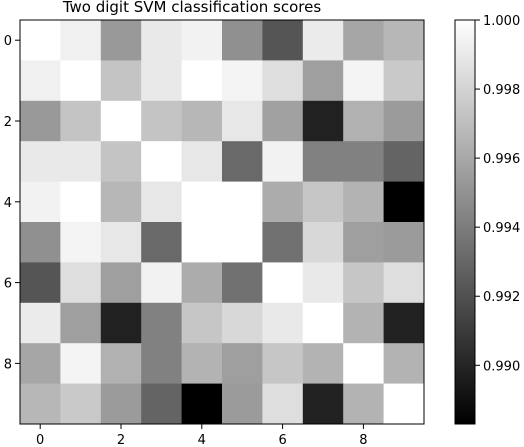  I want to click on colorbar-tick-label: 0.990, so click(501, 366).